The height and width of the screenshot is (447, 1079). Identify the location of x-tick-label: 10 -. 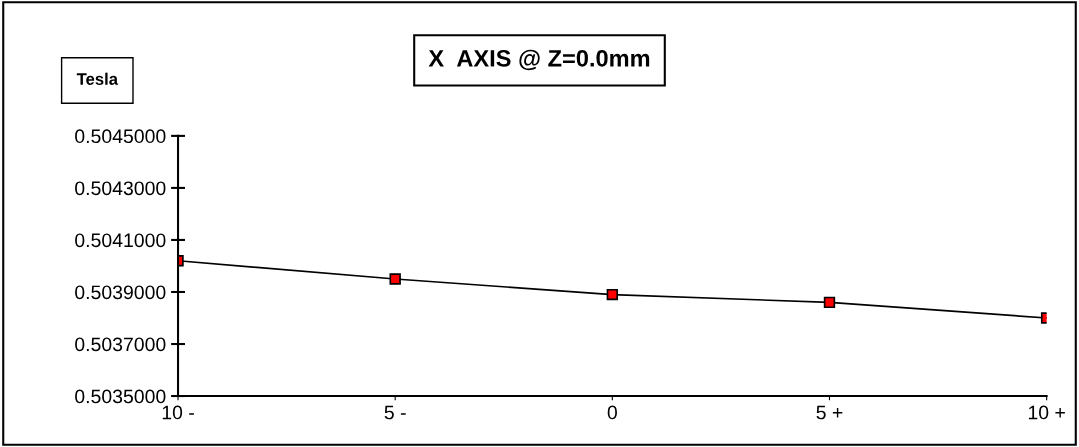
(178, 412).